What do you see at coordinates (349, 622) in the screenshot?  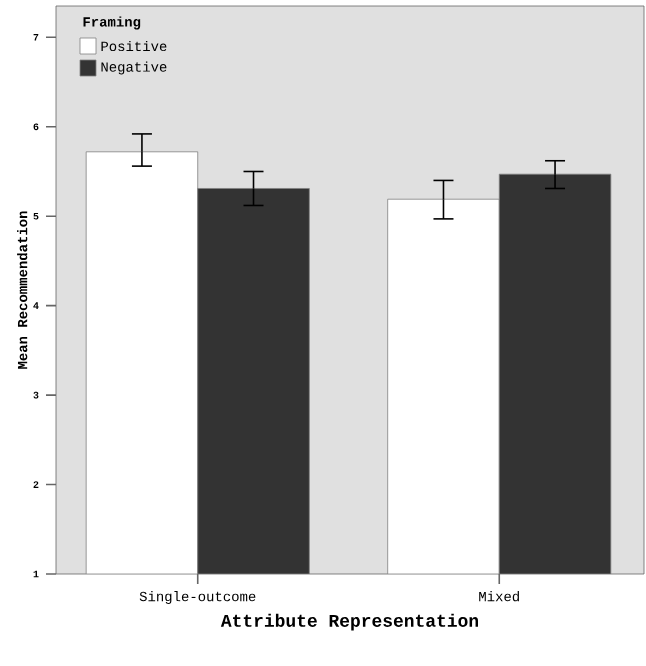 I see `x-axis-title: Attribute Representation` at bounding box center [349, 622].